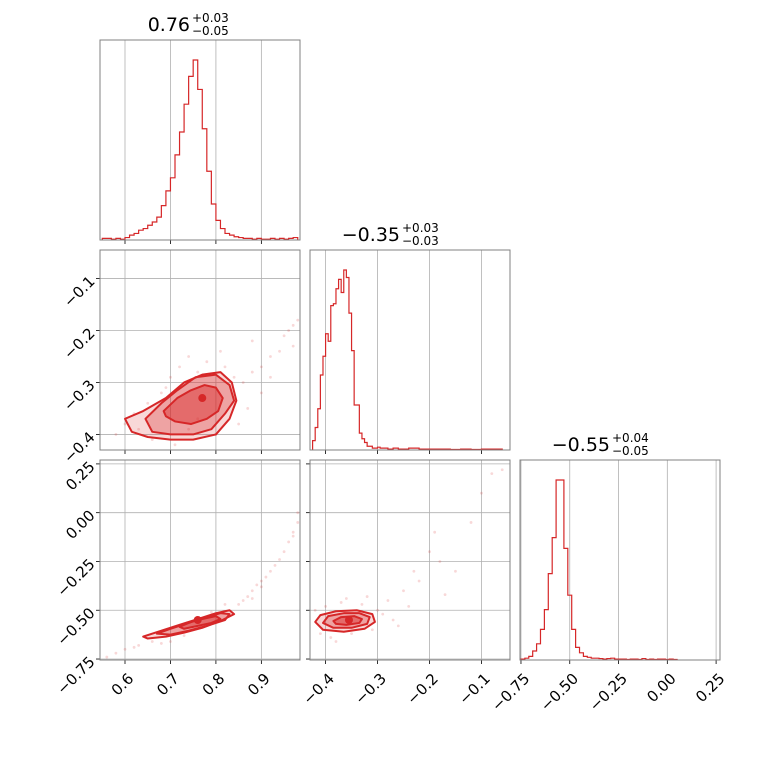 Image resolution: width=760 pixels, height=760 pixels. What do you see at coordinates (318, 689) in the screenshot?
I see `x-tick-label: −0.4` at bounding box center [318, 689].